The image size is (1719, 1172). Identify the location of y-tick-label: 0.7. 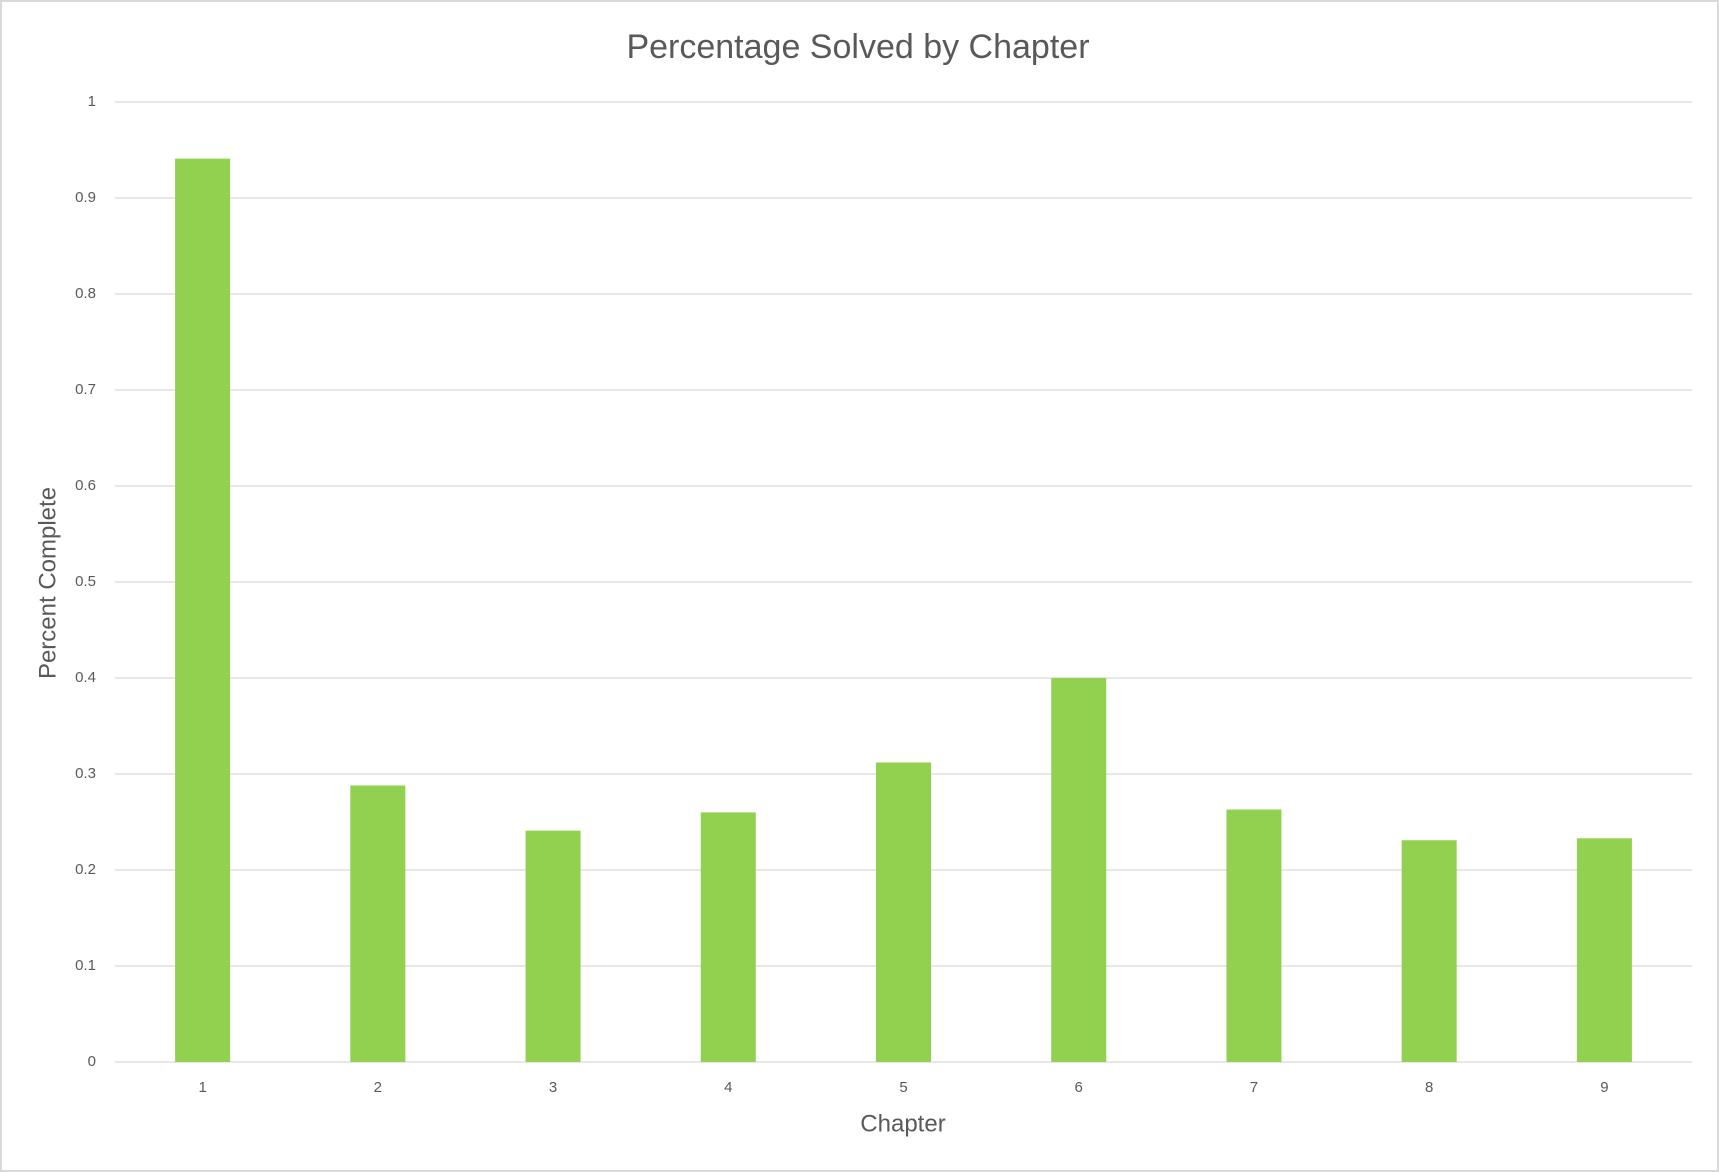
(85, 389).